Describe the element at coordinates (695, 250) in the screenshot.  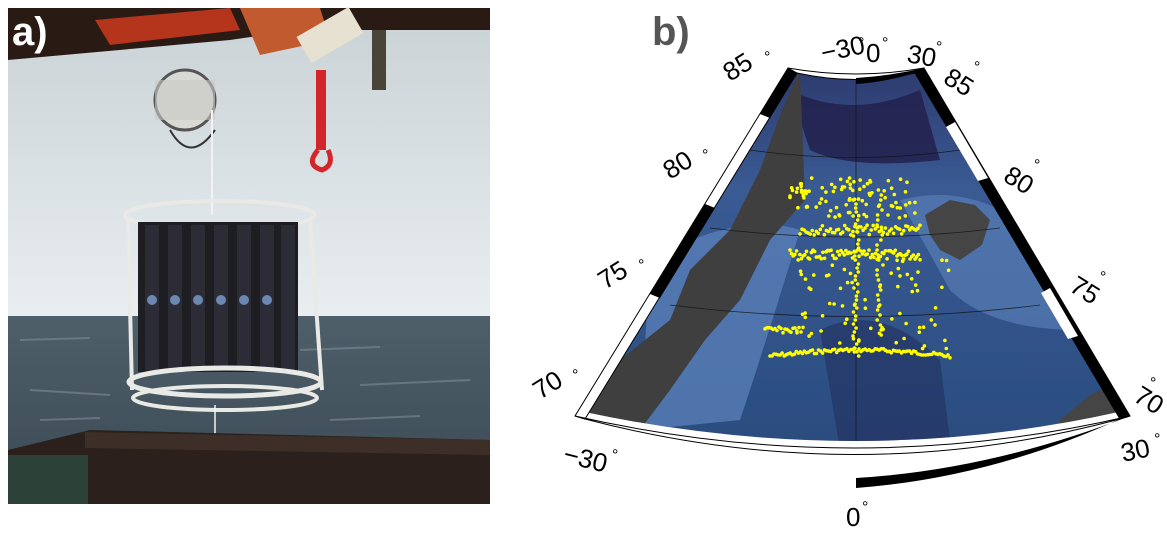
I see `greenland` at that location.